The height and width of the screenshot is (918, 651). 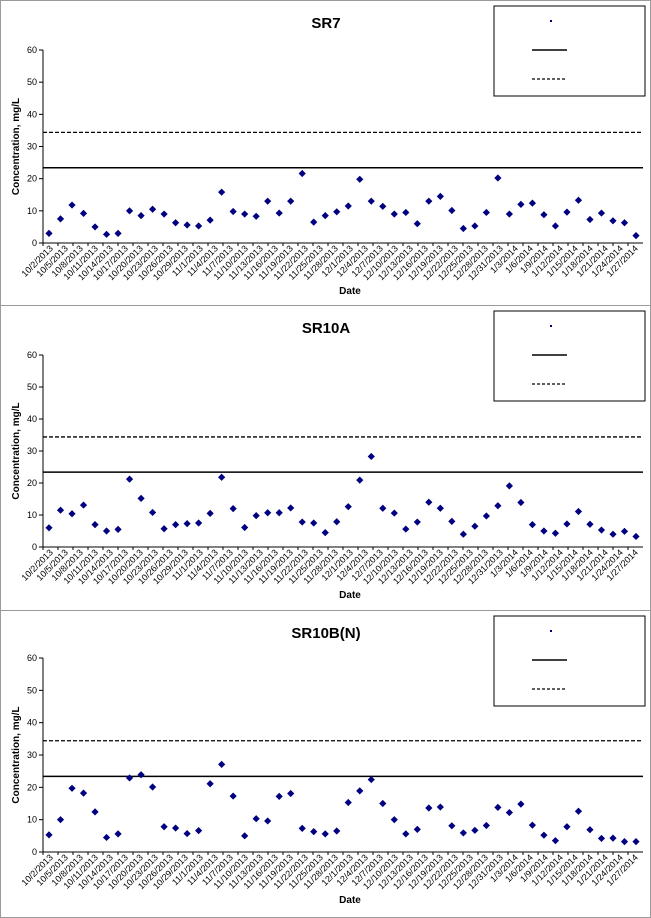 What do you see at coordinates (326, 328) in the screenshot?
I see `chart-title: SR10A` at bounding box center [326, 328].